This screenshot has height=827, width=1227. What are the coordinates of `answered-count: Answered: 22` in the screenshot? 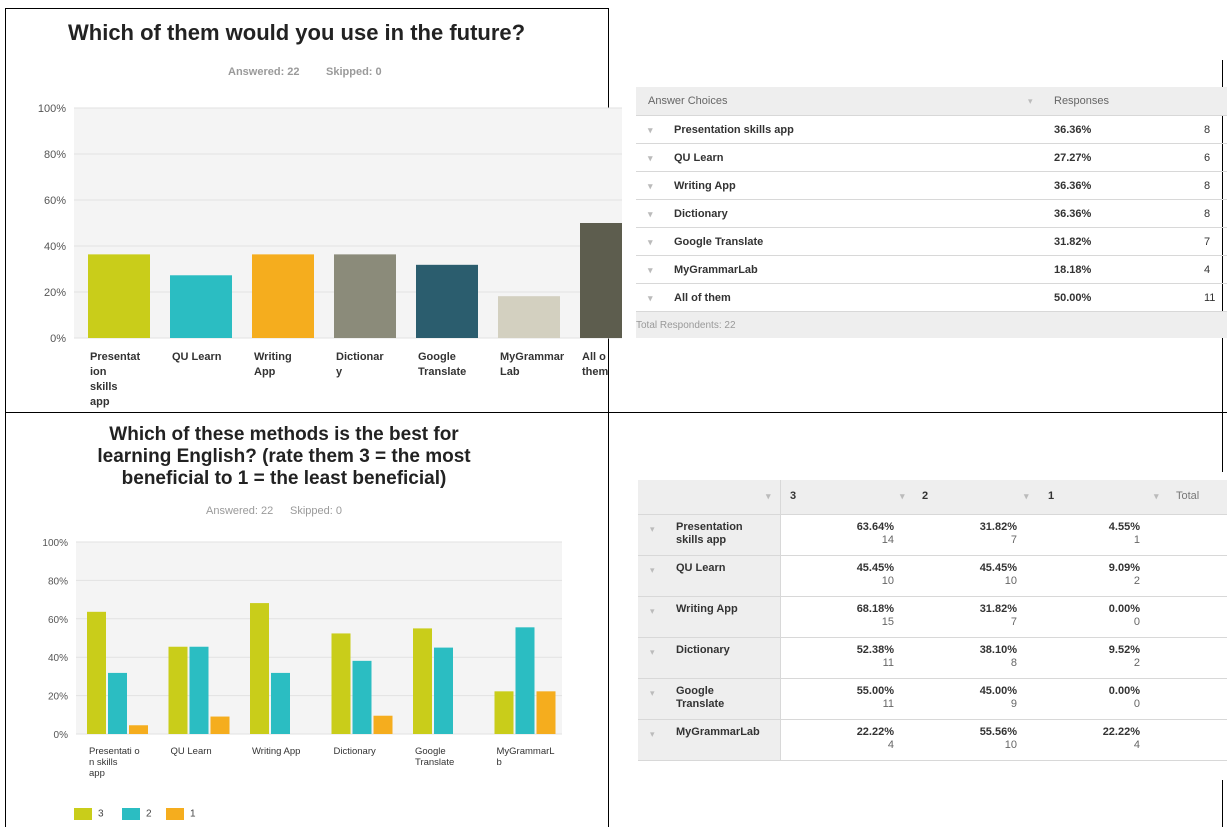 It's located at (264, 72).